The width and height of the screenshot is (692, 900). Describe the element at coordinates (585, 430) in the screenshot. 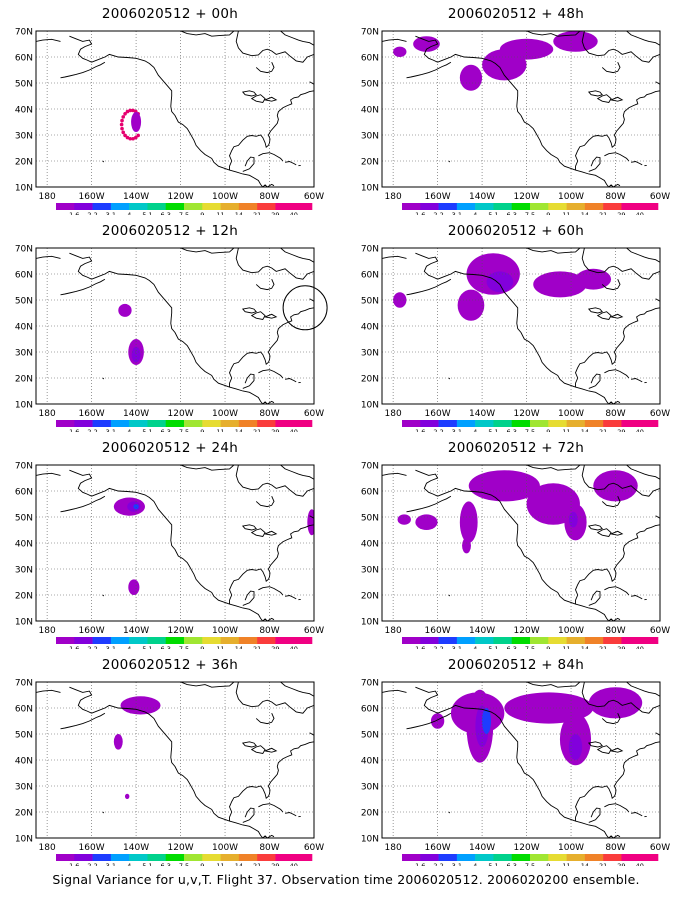

I see `colorbar-label: 14` at that location.